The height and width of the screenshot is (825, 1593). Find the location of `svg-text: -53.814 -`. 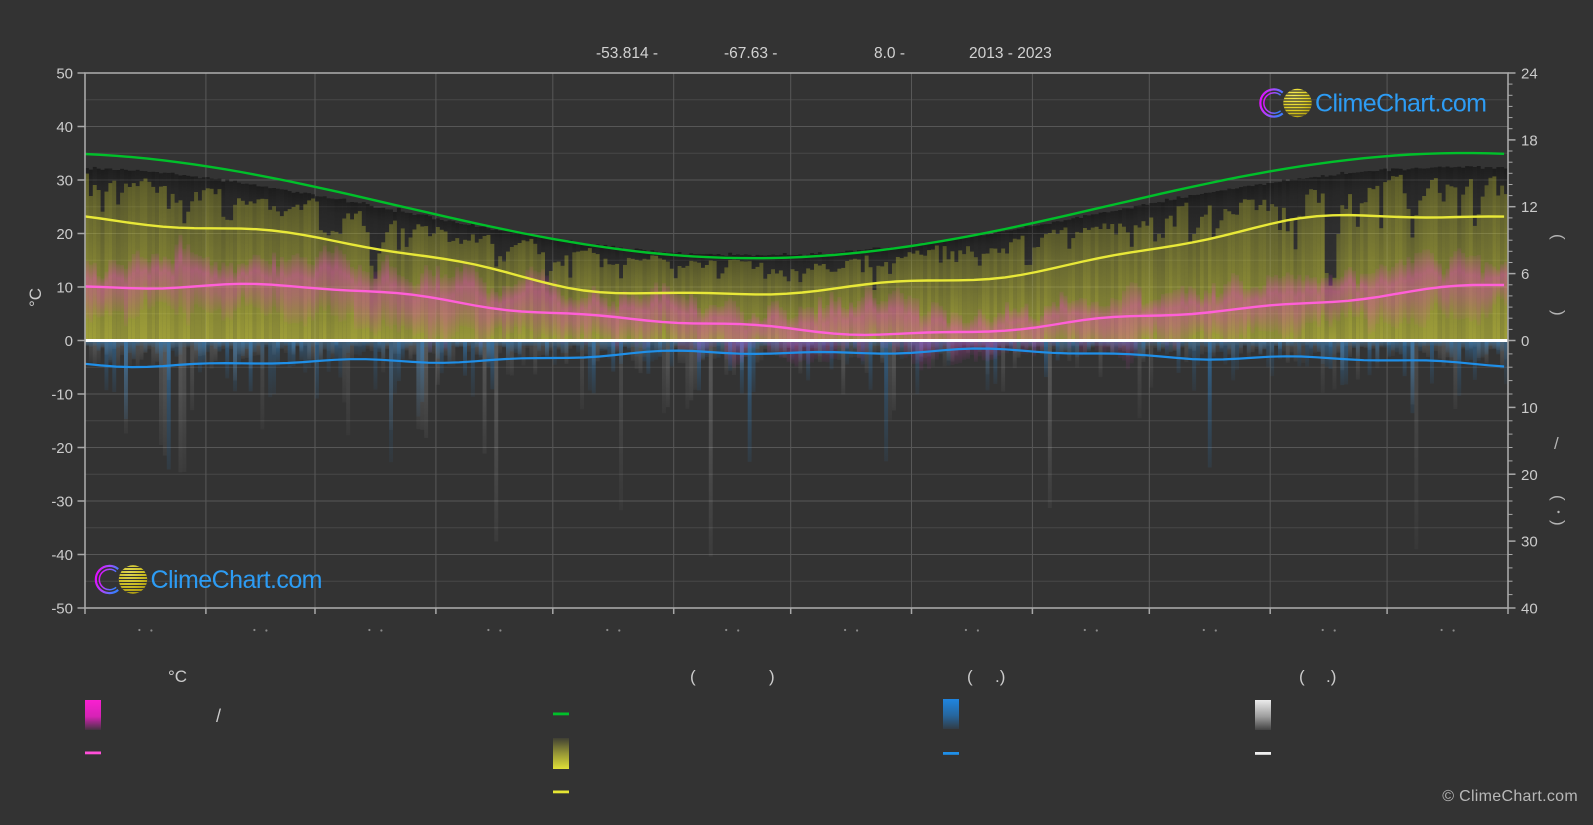

svg-text: -53.814 - is located at coordinates (627, 53).